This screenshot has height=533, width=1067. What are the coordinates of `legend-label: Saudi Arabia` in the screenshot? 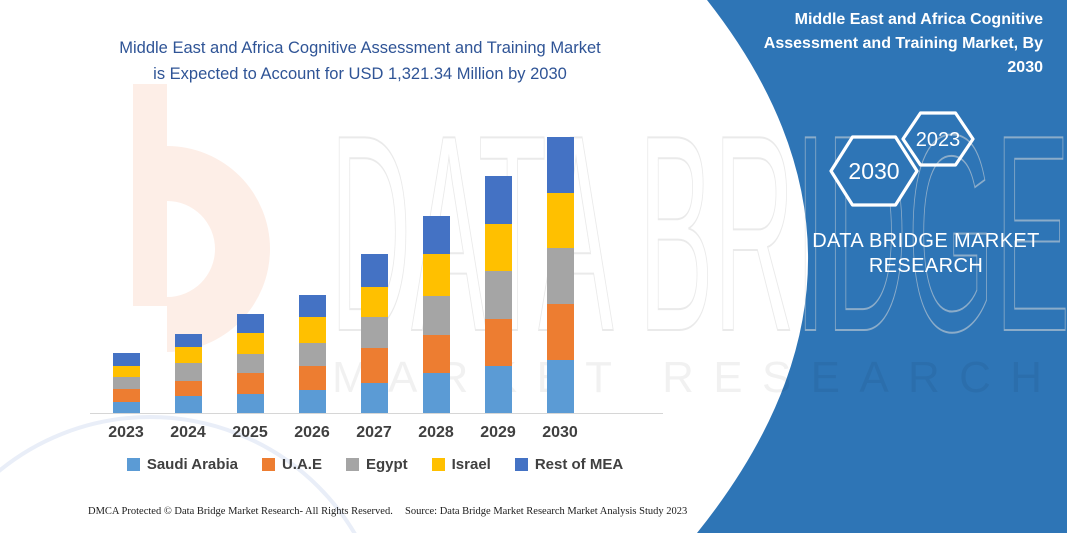 It's located at (192, 464).